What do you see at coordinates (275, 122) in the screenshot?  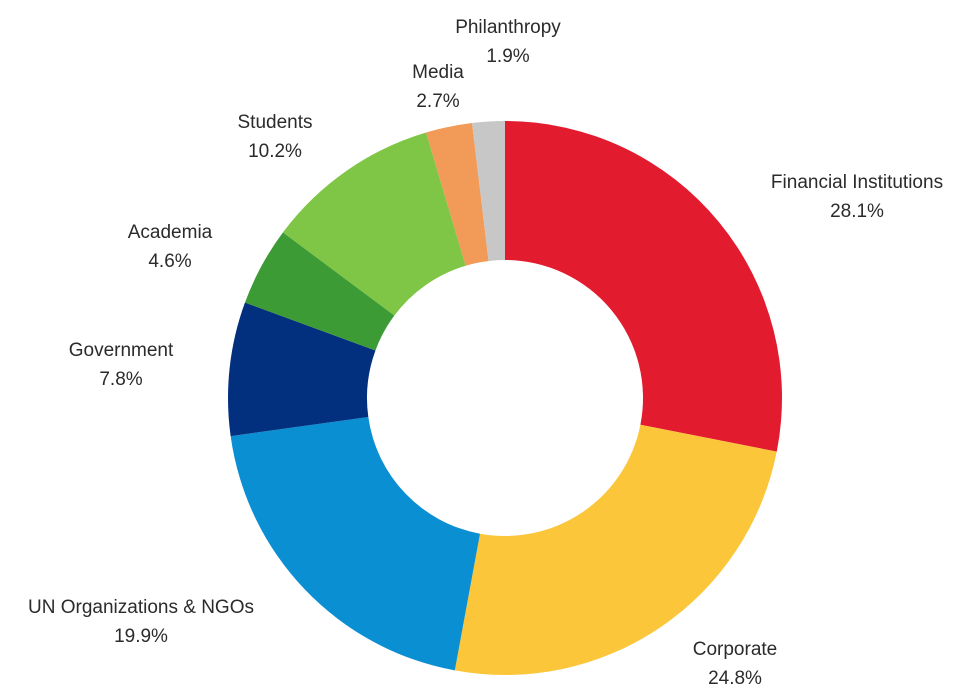 I see `slice-label-students: Students` at bounding box center [275, 122].